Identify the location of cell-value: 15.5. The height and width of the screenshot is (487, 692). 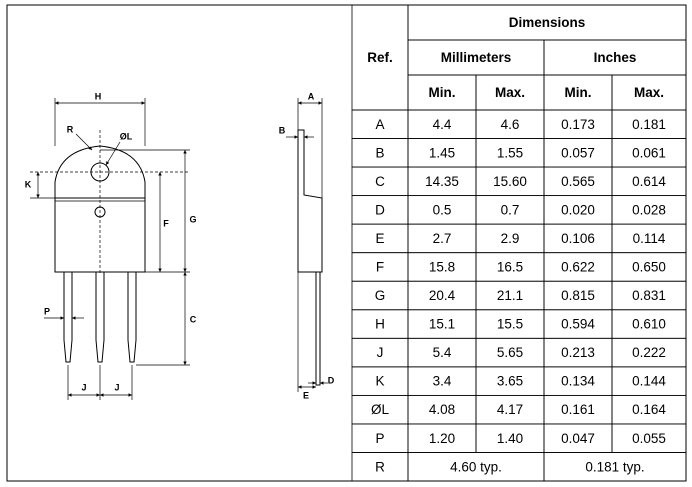
(510, 324).